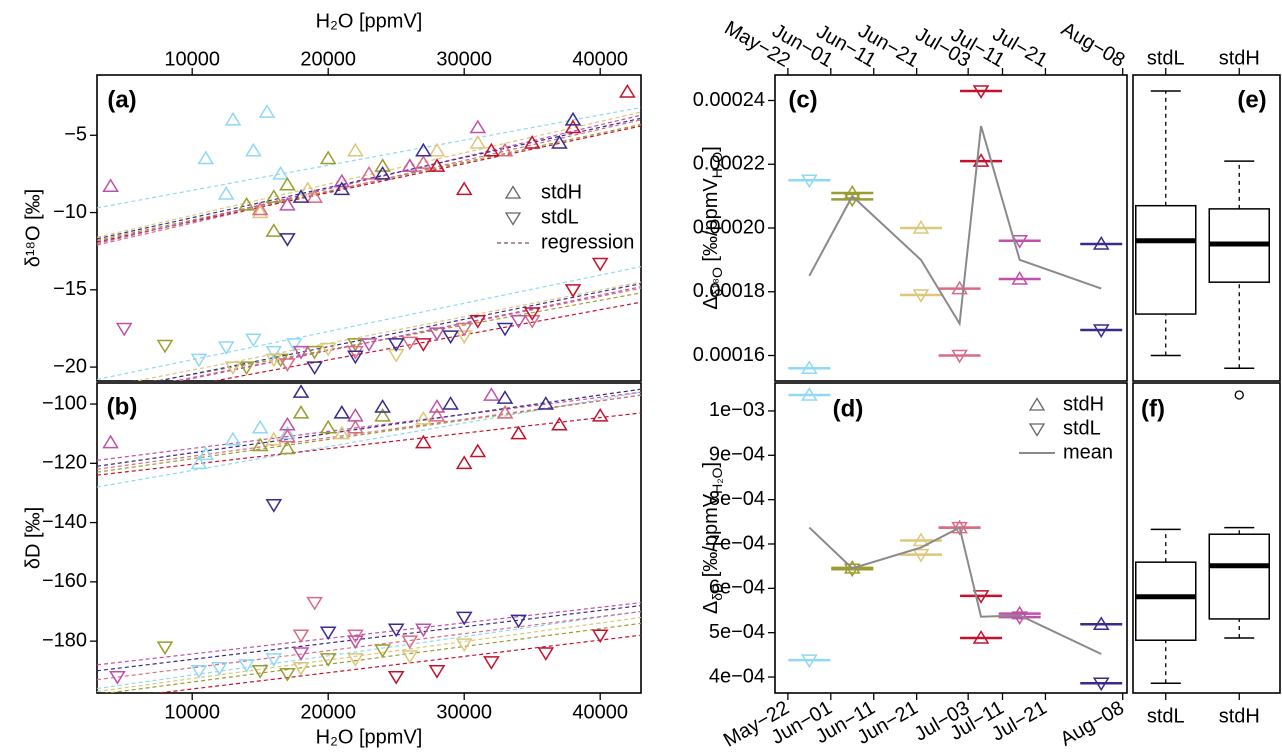  Describe the element at coordinates (711, 223) in the screenshot. I see `y-axis-label-part: [‰/ppmV` at that location.